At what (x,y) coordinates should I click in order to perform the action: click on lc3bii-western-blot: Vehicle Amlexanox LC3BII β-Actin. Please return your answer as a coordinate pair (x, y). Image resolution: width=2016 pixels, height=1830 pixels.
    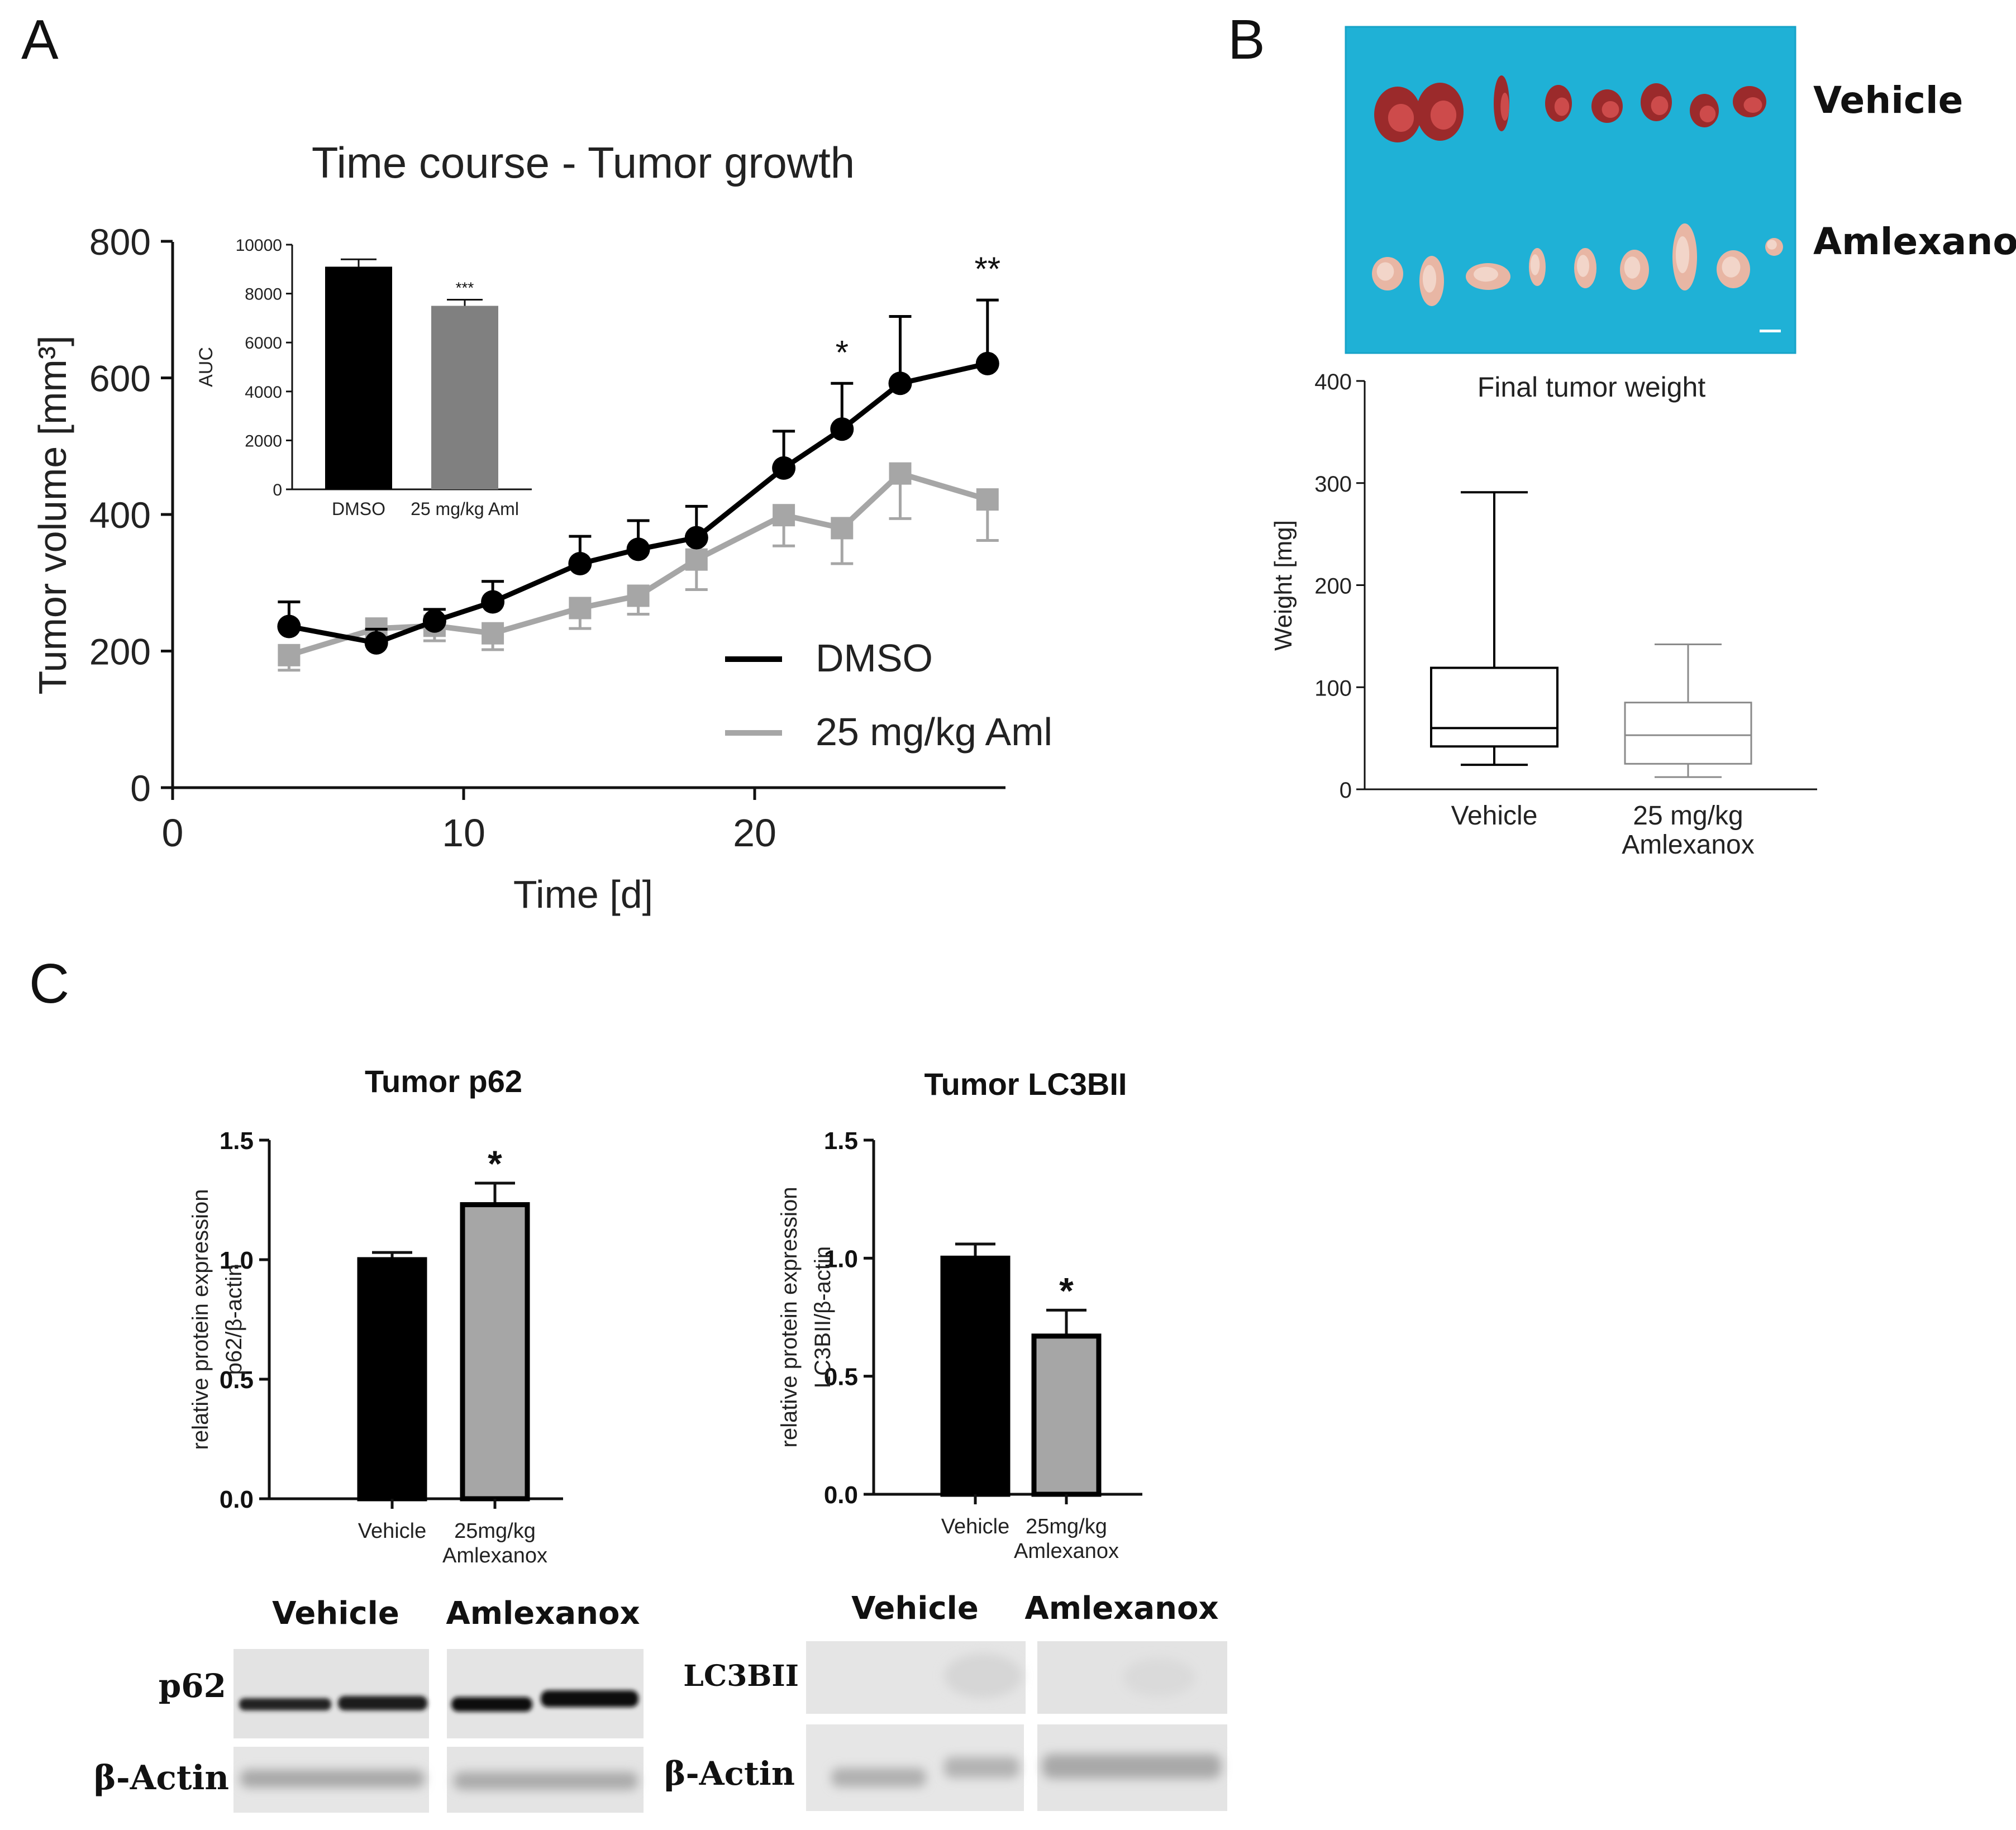
    Looking at the image, I should click on (945, 1700).